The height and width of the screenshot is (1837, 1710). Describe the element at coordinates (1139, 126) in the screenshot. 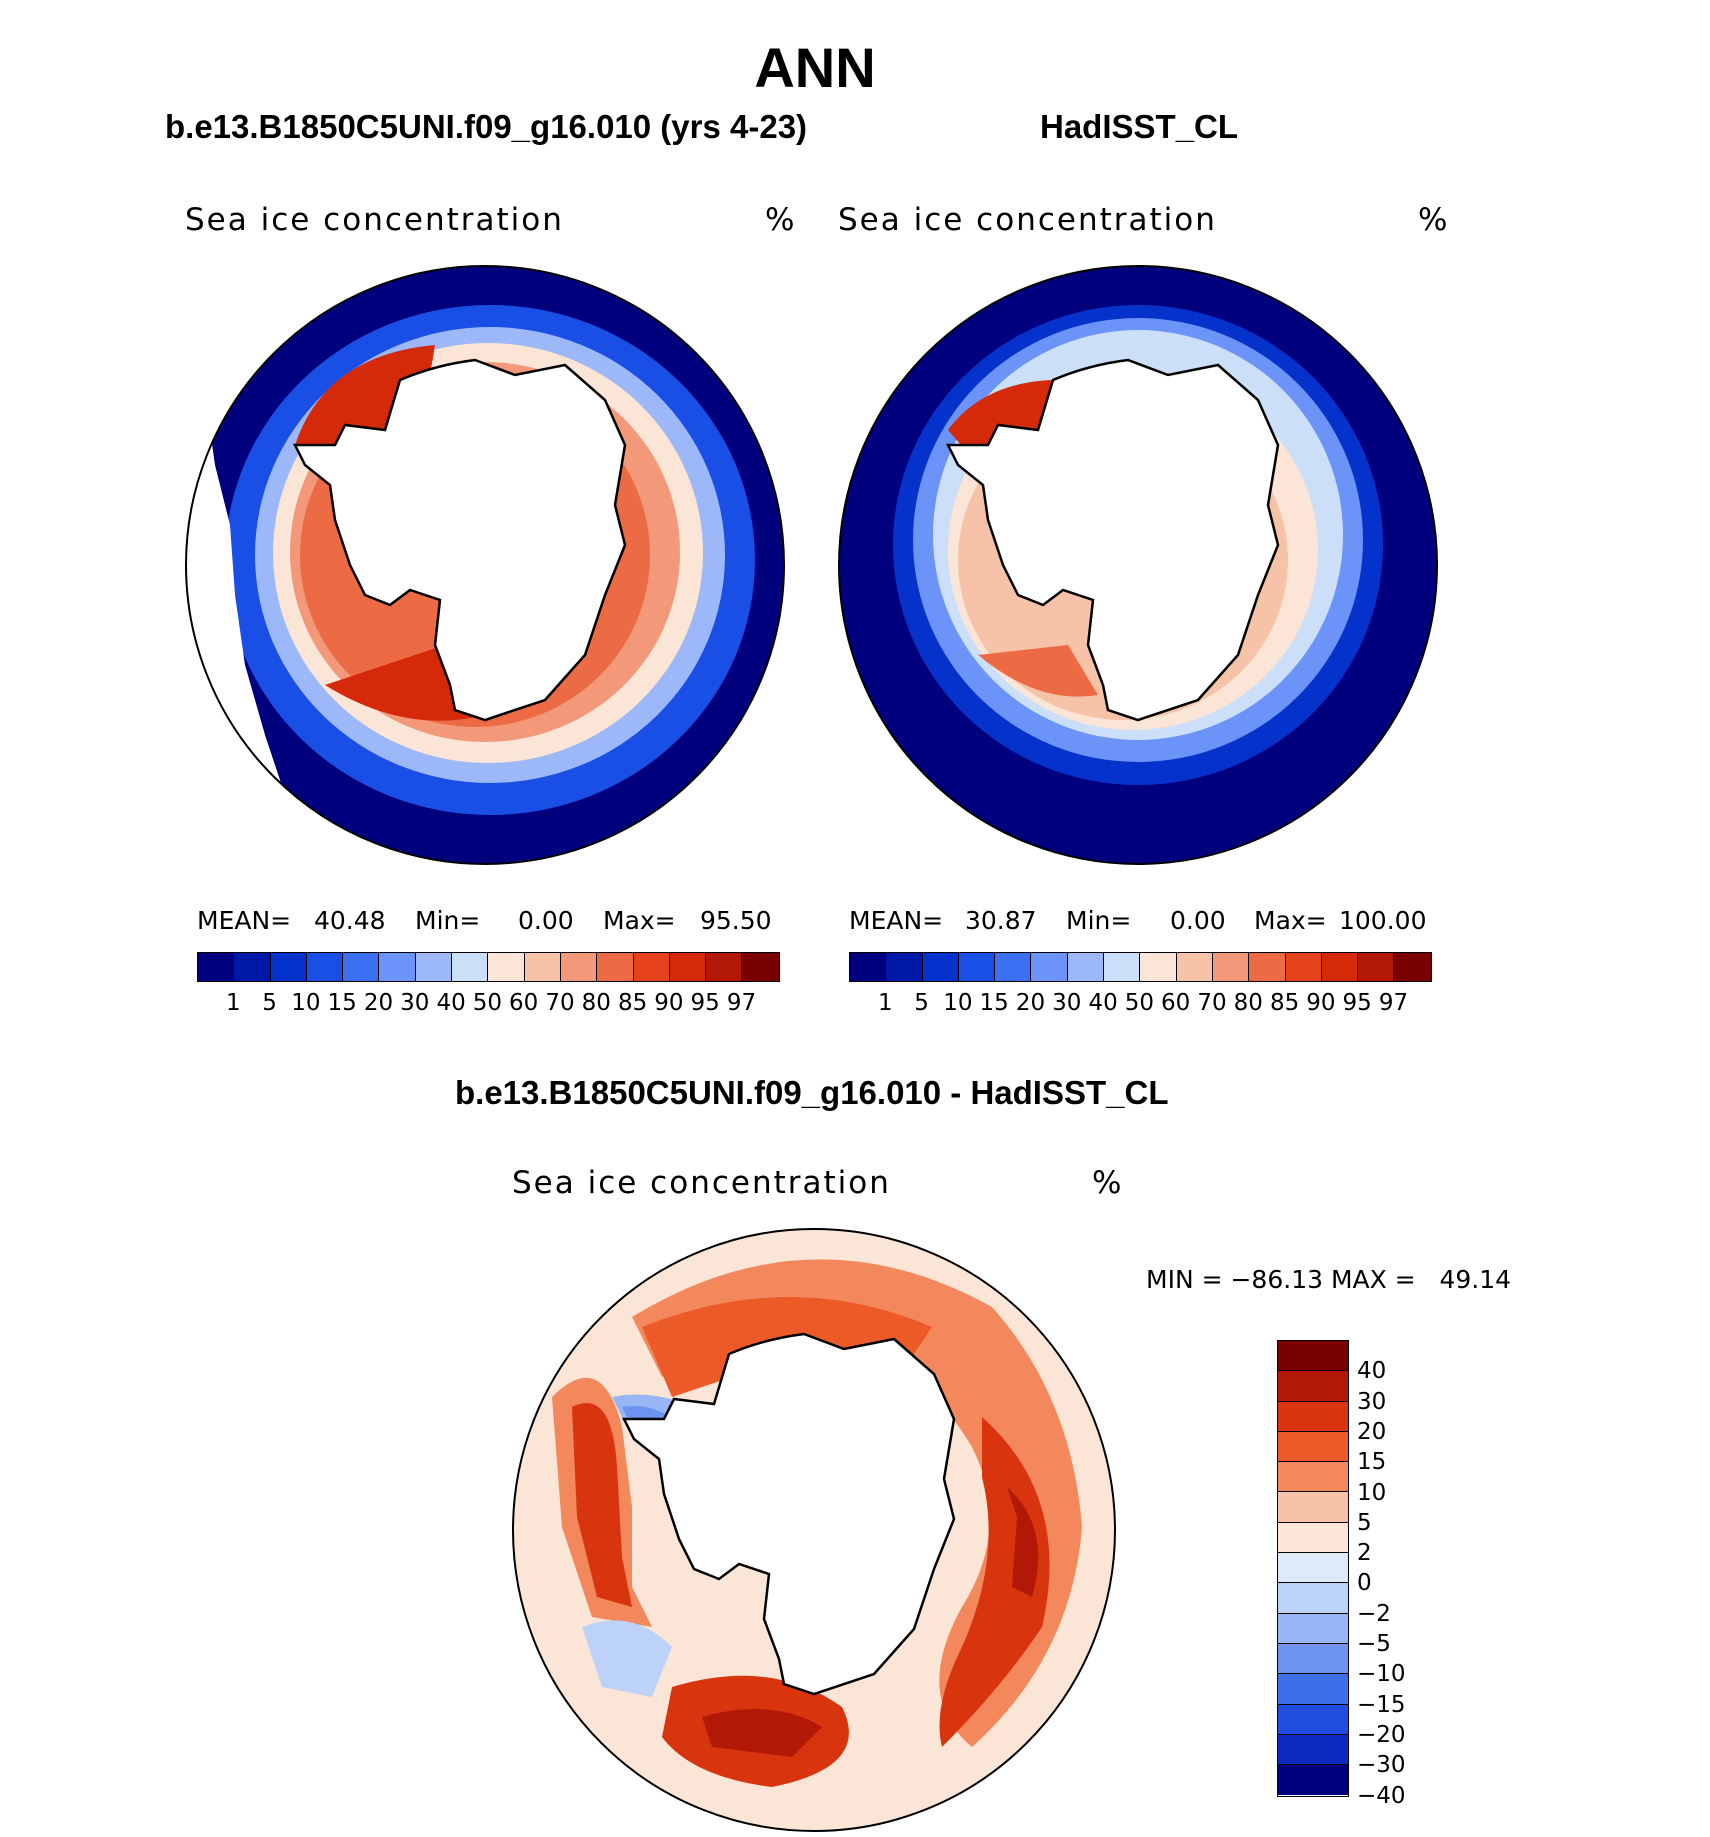

I see `panel-2-case-title: HadISST_CL` at that location.